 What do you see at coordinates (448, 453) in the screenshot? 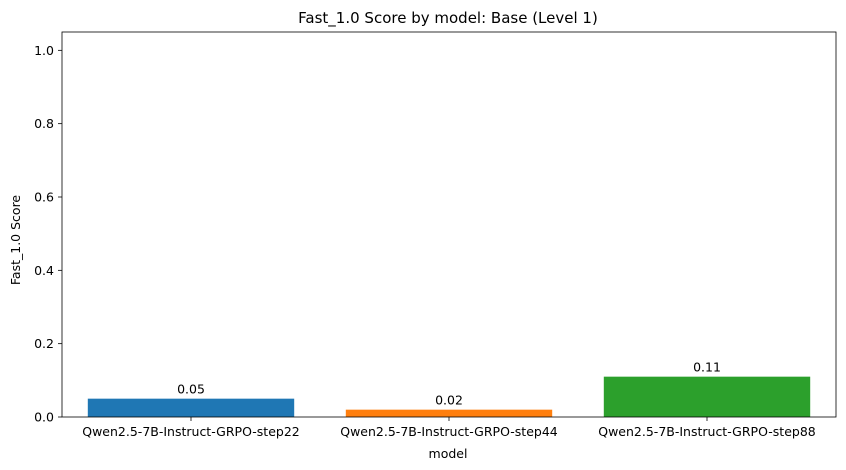
I see `x-axis-label: model` at bounding box center [448, 453].